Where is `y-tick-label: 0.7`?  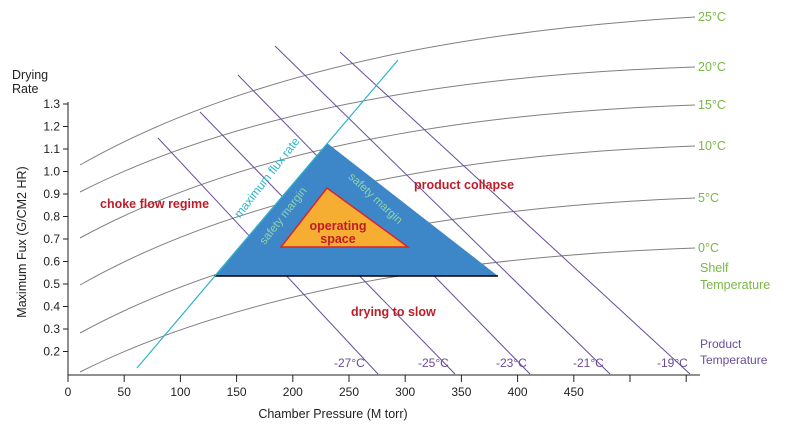
y-tick-label: 0.7 is located at coordinates (51, 239).